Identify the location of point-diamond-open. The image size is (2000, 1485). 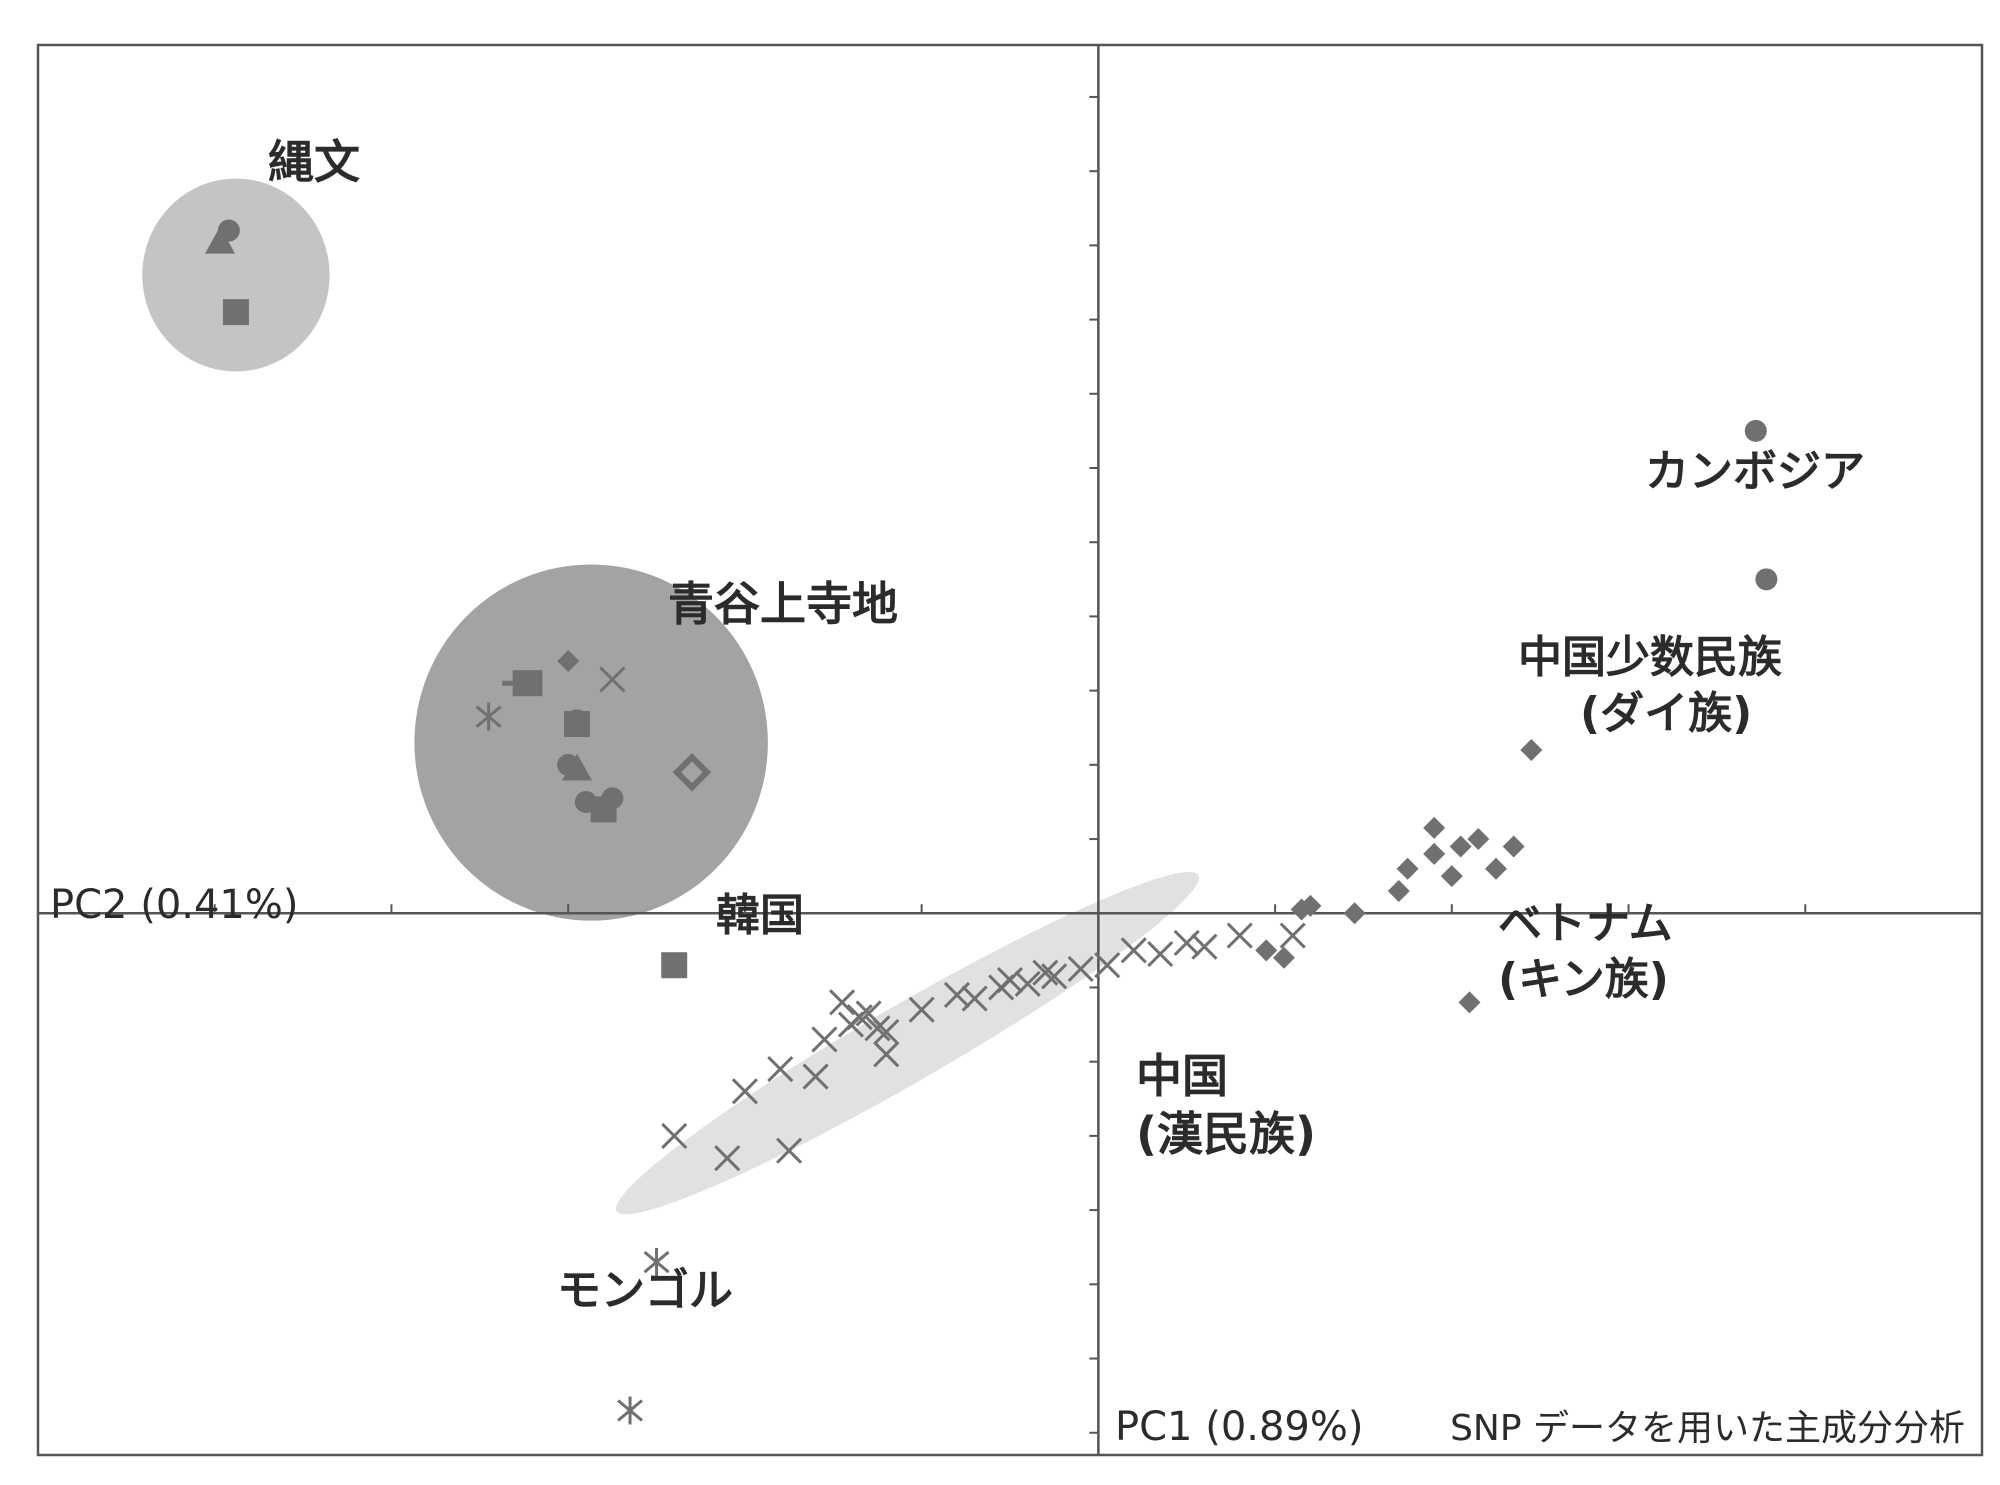
(692, 772).